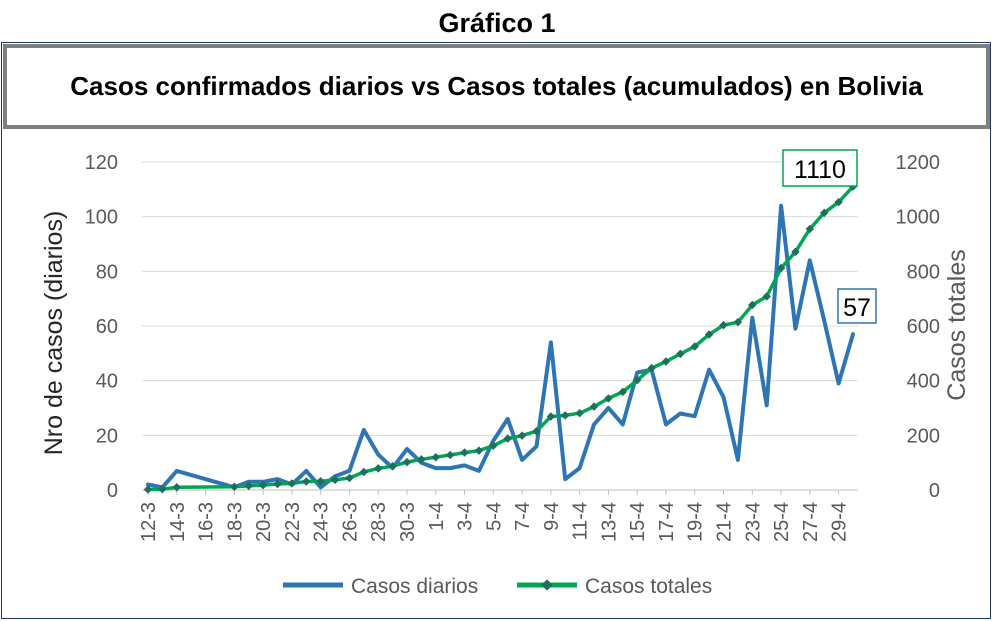 The image size is (994, 621). What do you see at coordinates (178, 522) in the screenshot?
I see `x-tick-label: 14-3` at bounding box center [178, 522].